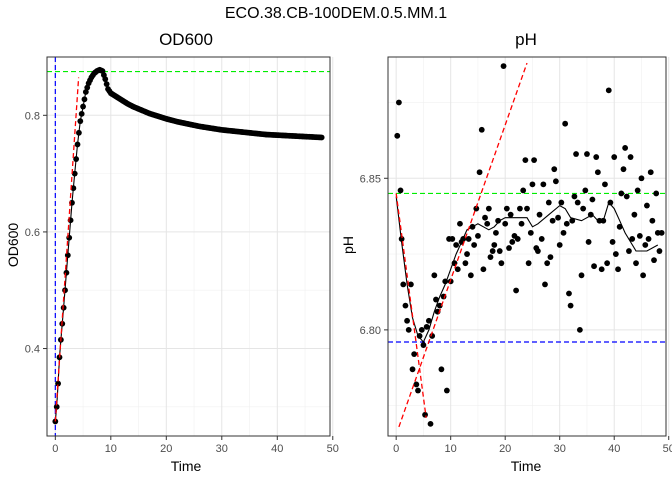  Describe the element at coordinates (166, 449) in the screenshot. I see `od600-x-tick-label: 20` at that location.